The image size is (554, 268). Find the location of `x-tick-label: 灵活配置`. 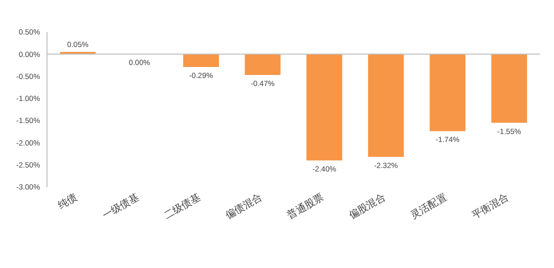

x-tick-label: 灵活配置 is located at coordinates (429, 206).